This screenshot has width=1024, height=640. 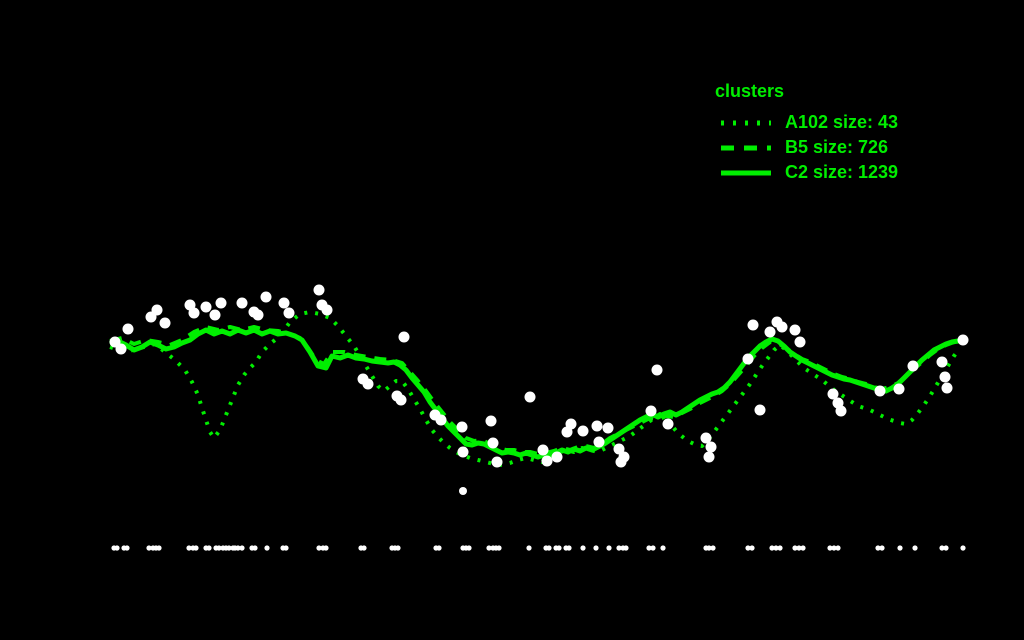 I want to click on legend-label-b5: B5 size: 726, so click(x=837, y=147).